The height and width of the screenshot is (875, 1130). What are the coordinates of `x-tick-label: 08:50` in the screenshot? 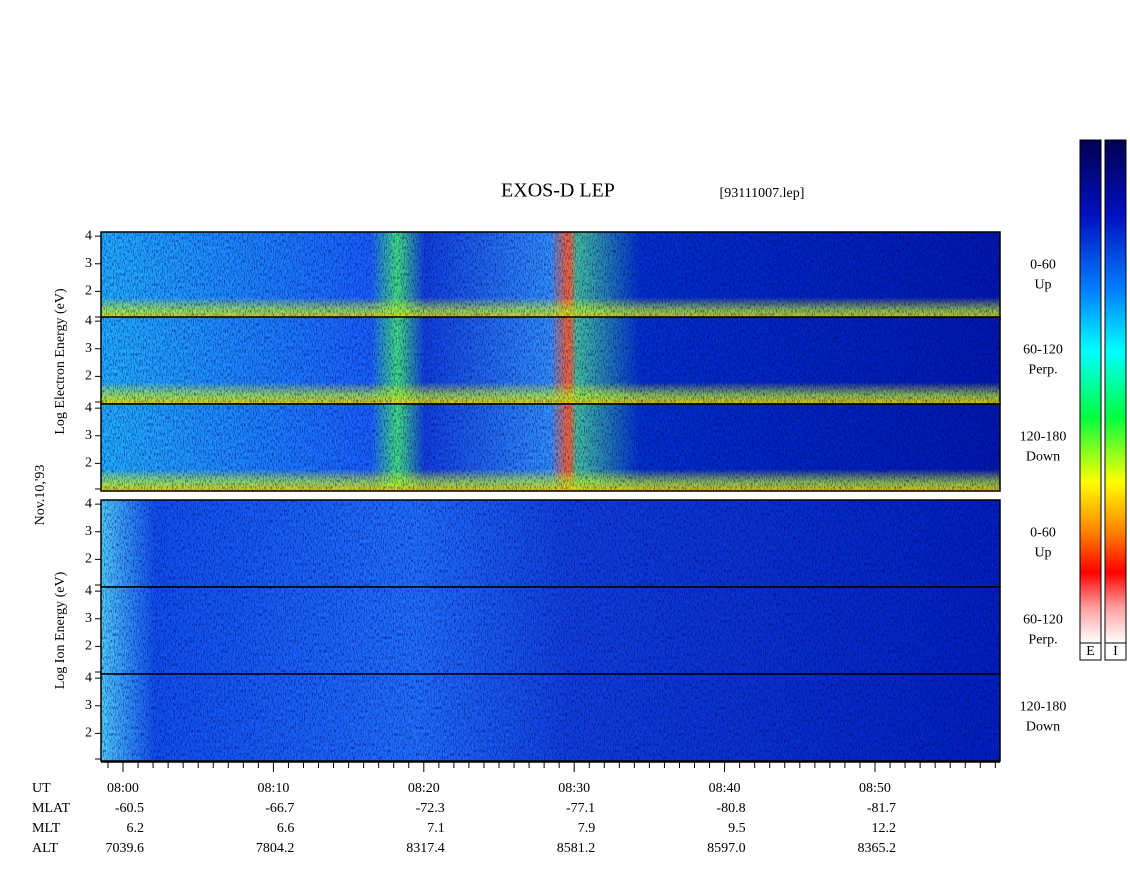 It's located at (875, 788).